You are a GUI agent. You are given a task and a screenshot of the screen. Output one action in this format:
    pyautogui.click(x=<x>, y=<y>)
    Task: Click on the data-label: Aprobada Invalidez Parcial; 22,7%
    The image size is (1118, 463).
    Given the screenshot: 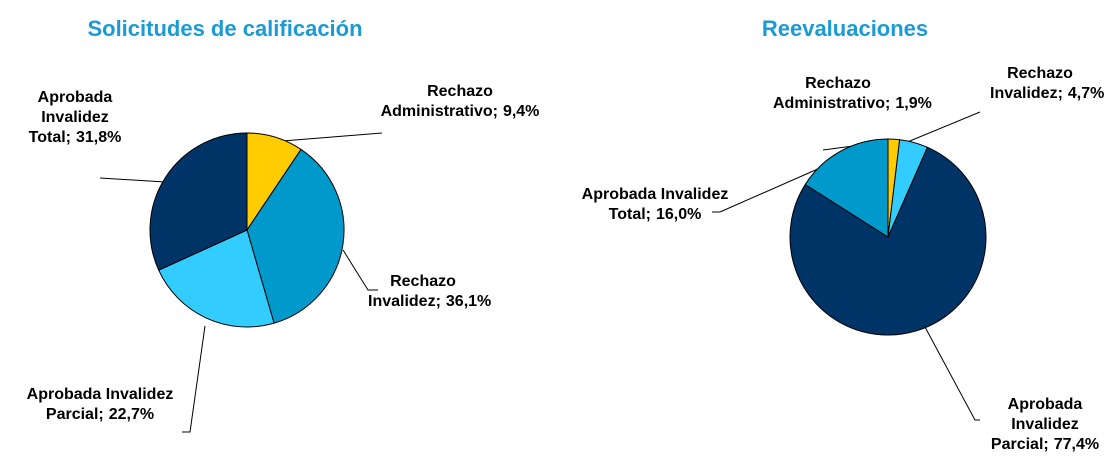 What is the action you would take?
    pyautogui.click(x=100, y=405)
    